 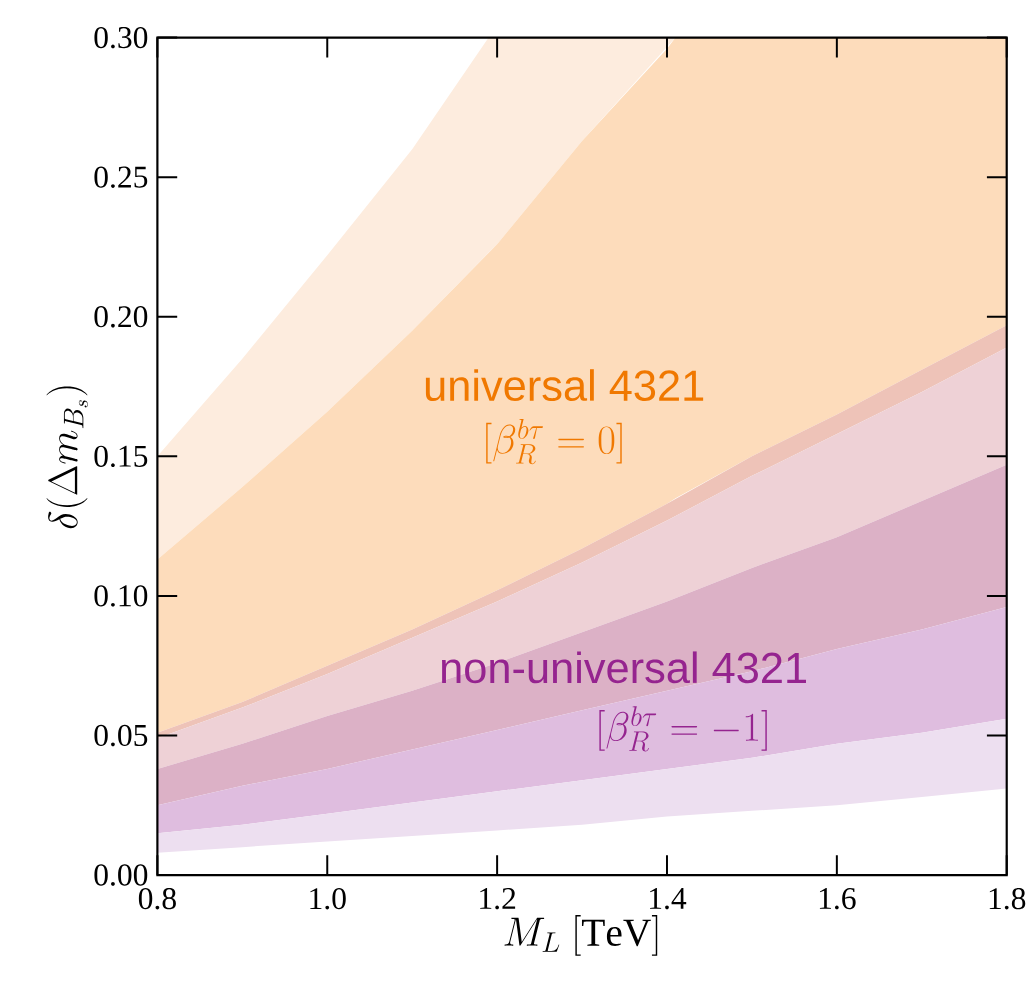 What do you see at coordinates (121, 456) in the screenshot?
I see `y-tick-label: 0.15` at bounding box center [121, 456].